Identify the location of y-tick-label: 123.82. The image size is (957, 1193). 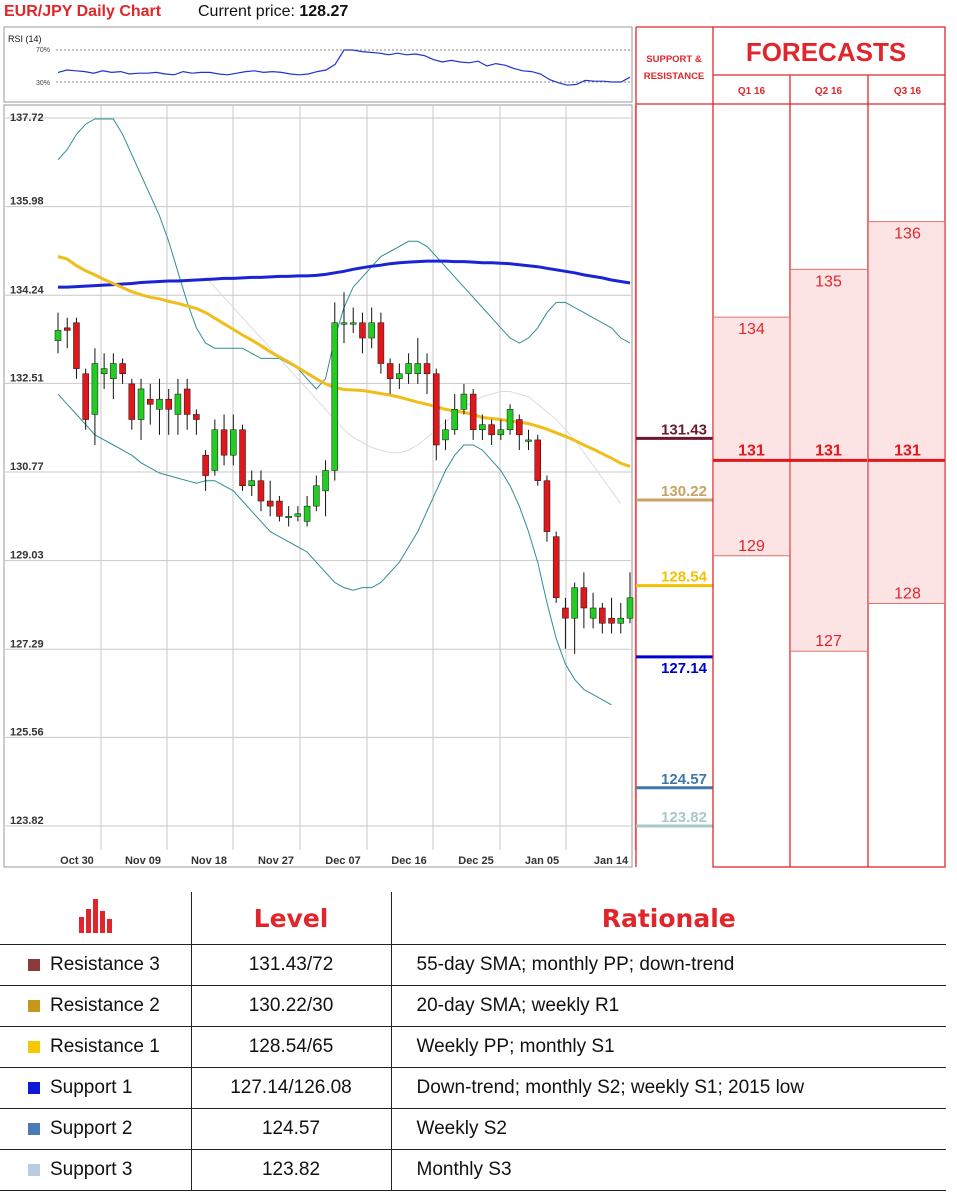
(27, 821).